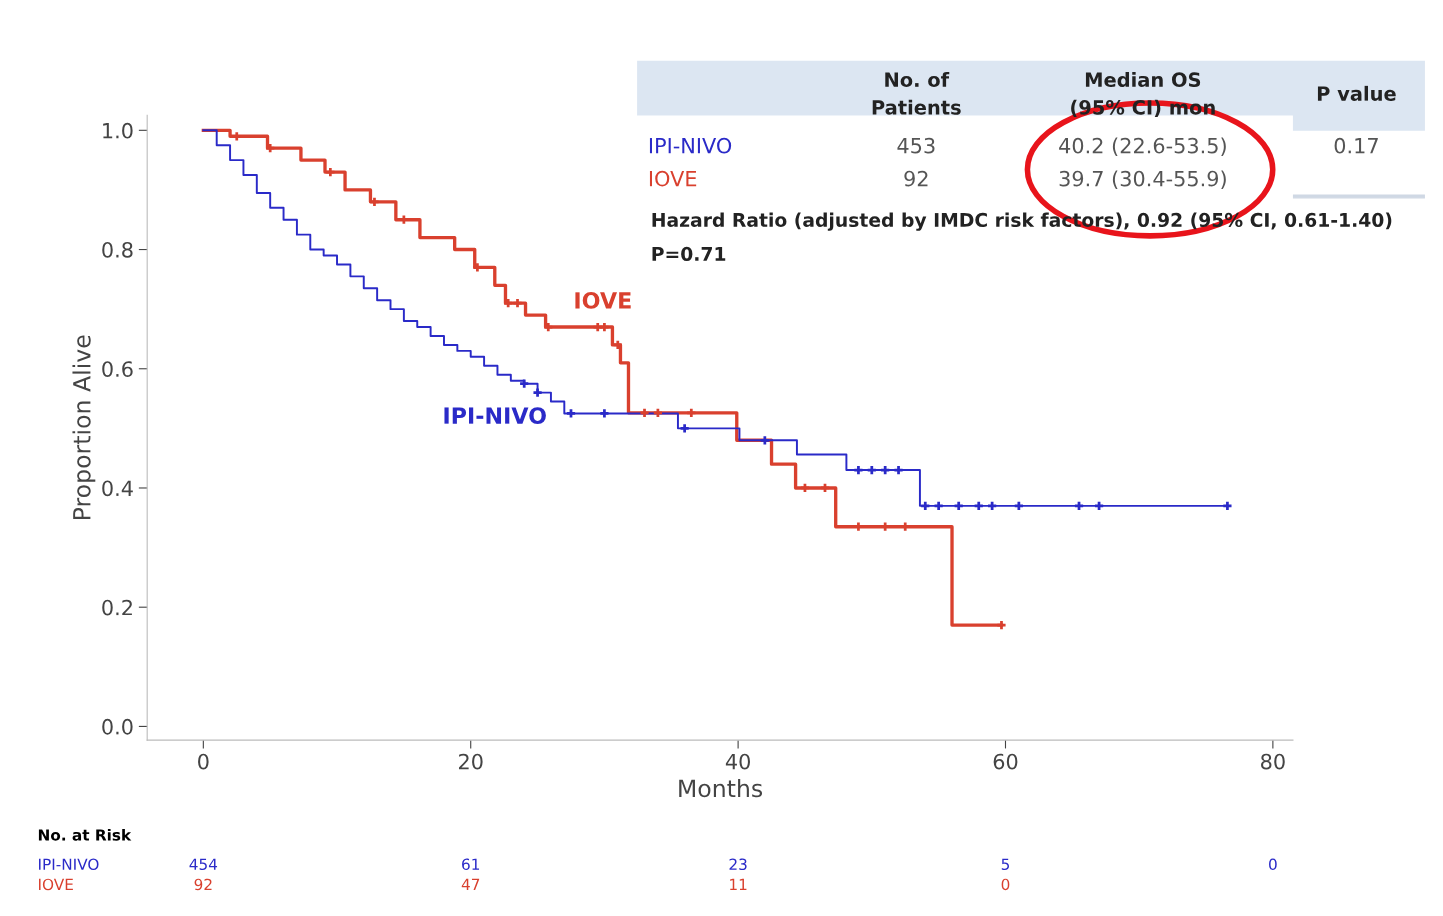  I want to click on text: 61, so click(471, 864).